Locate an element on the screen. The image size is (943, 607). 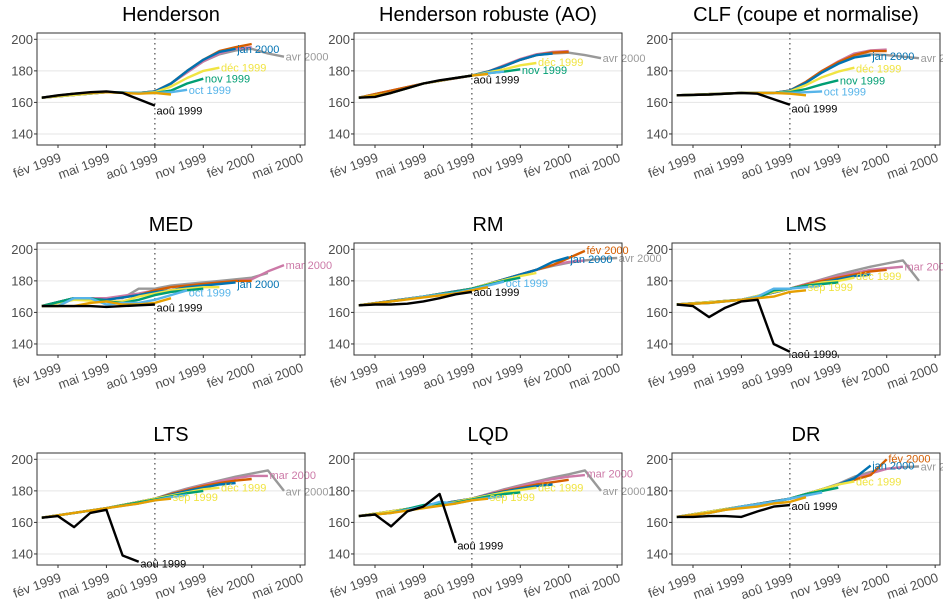
panel-title: RM is located at coordinates (487, 225).